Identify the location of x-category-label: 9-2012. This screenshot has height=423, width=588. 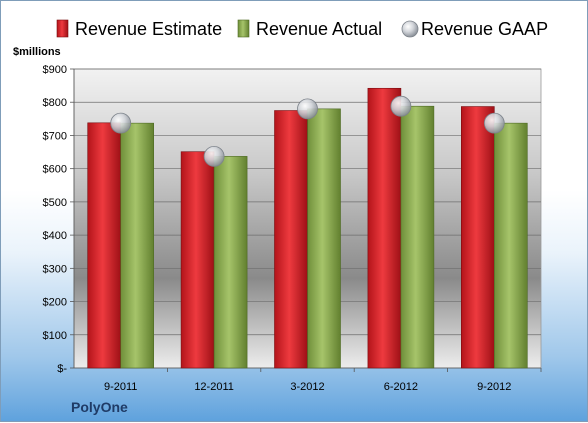
(494, 387).